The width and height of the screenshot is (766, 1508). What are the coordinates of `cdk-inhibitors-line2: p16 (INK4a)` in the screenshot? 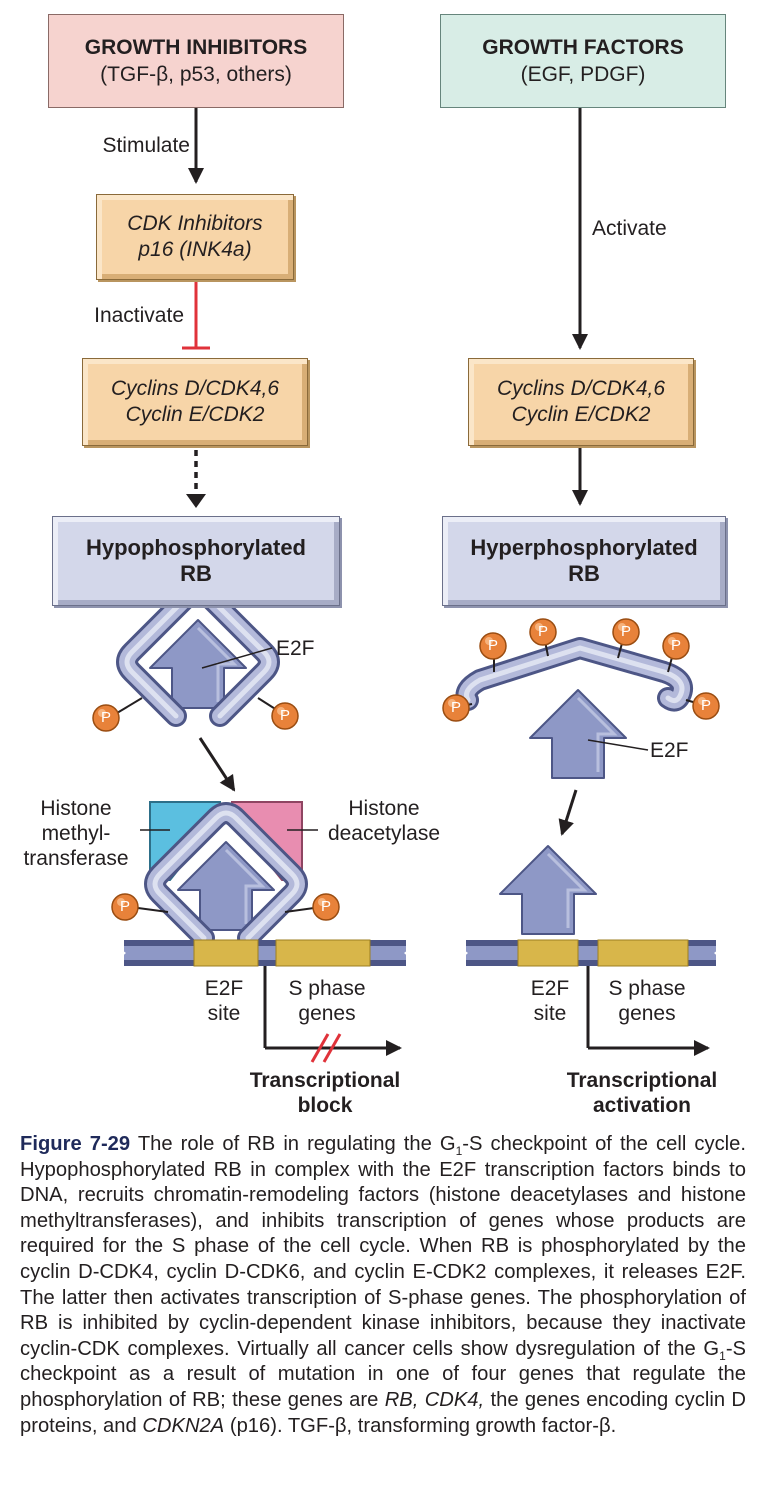 It's located at (195, 249).